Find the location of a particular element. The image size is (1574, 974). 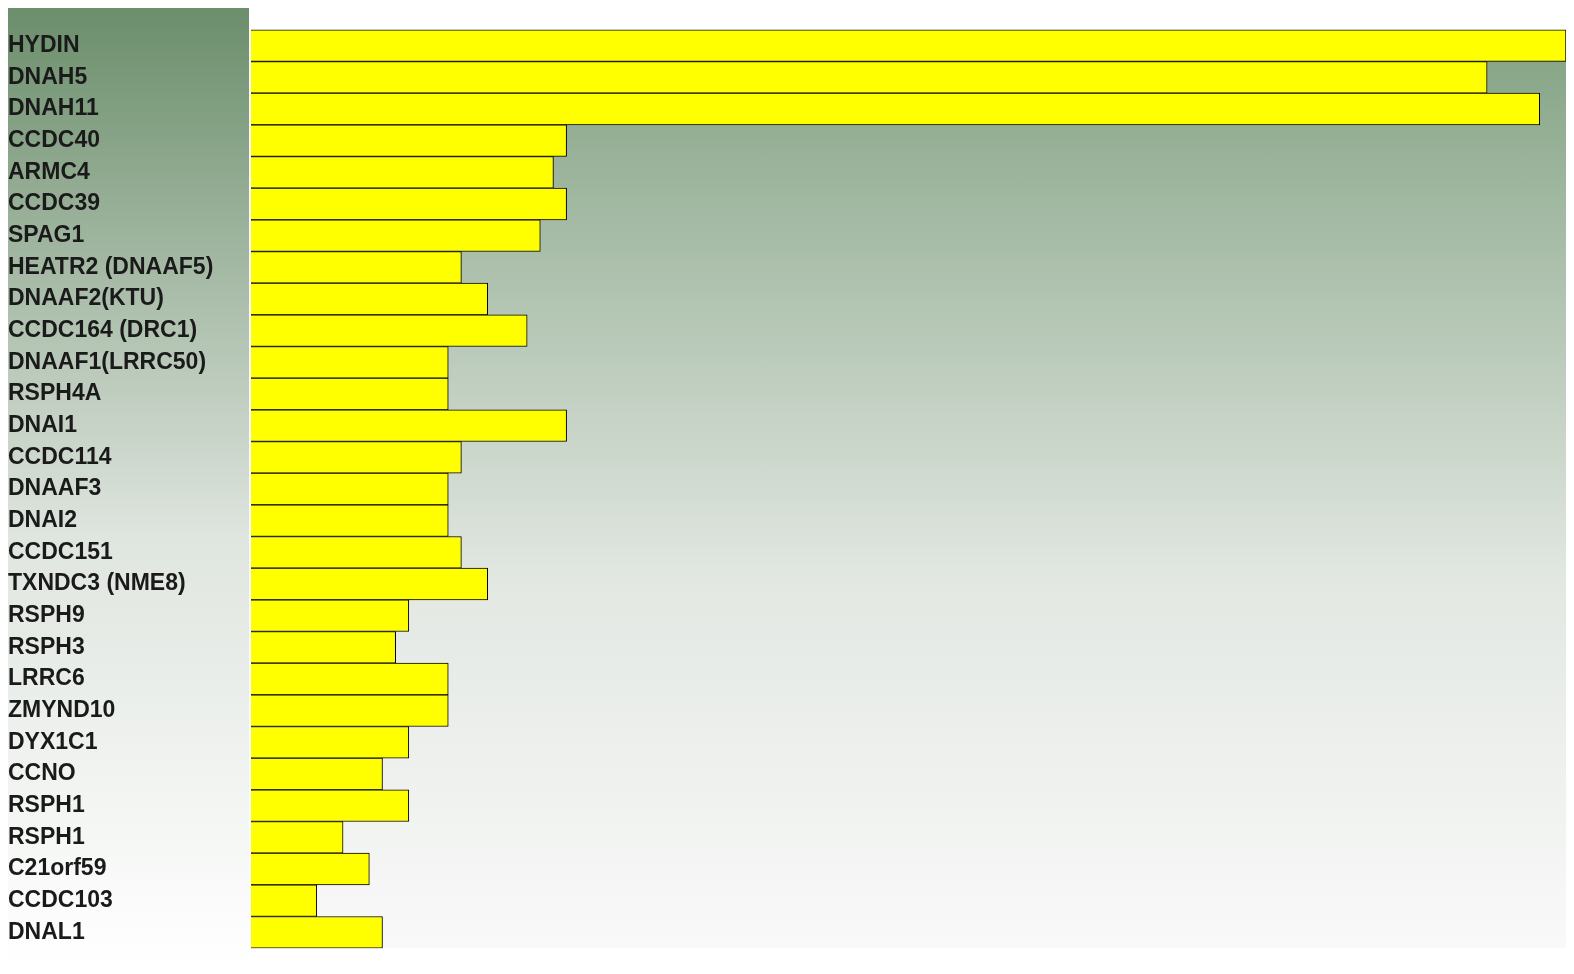

y-tick-label: DNAAF1(LRRC50) is located at coordinates (107, 360).